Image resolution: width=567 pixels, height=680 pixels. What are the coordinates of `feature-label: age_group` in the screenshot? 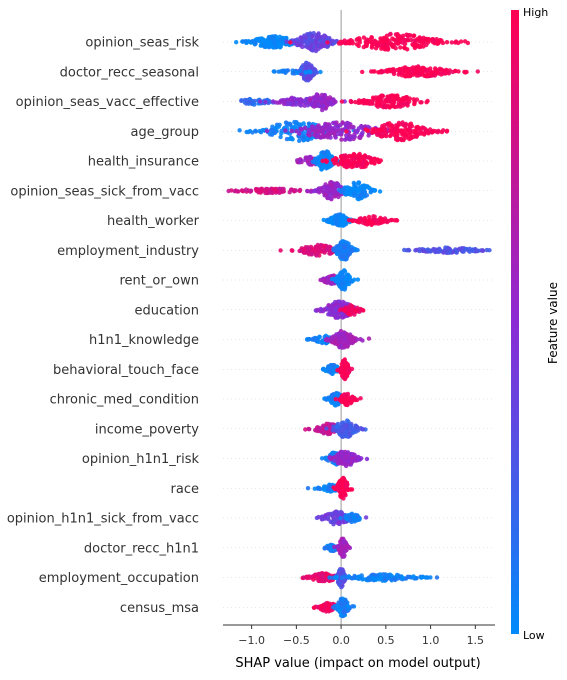 It's located at (165, 132).